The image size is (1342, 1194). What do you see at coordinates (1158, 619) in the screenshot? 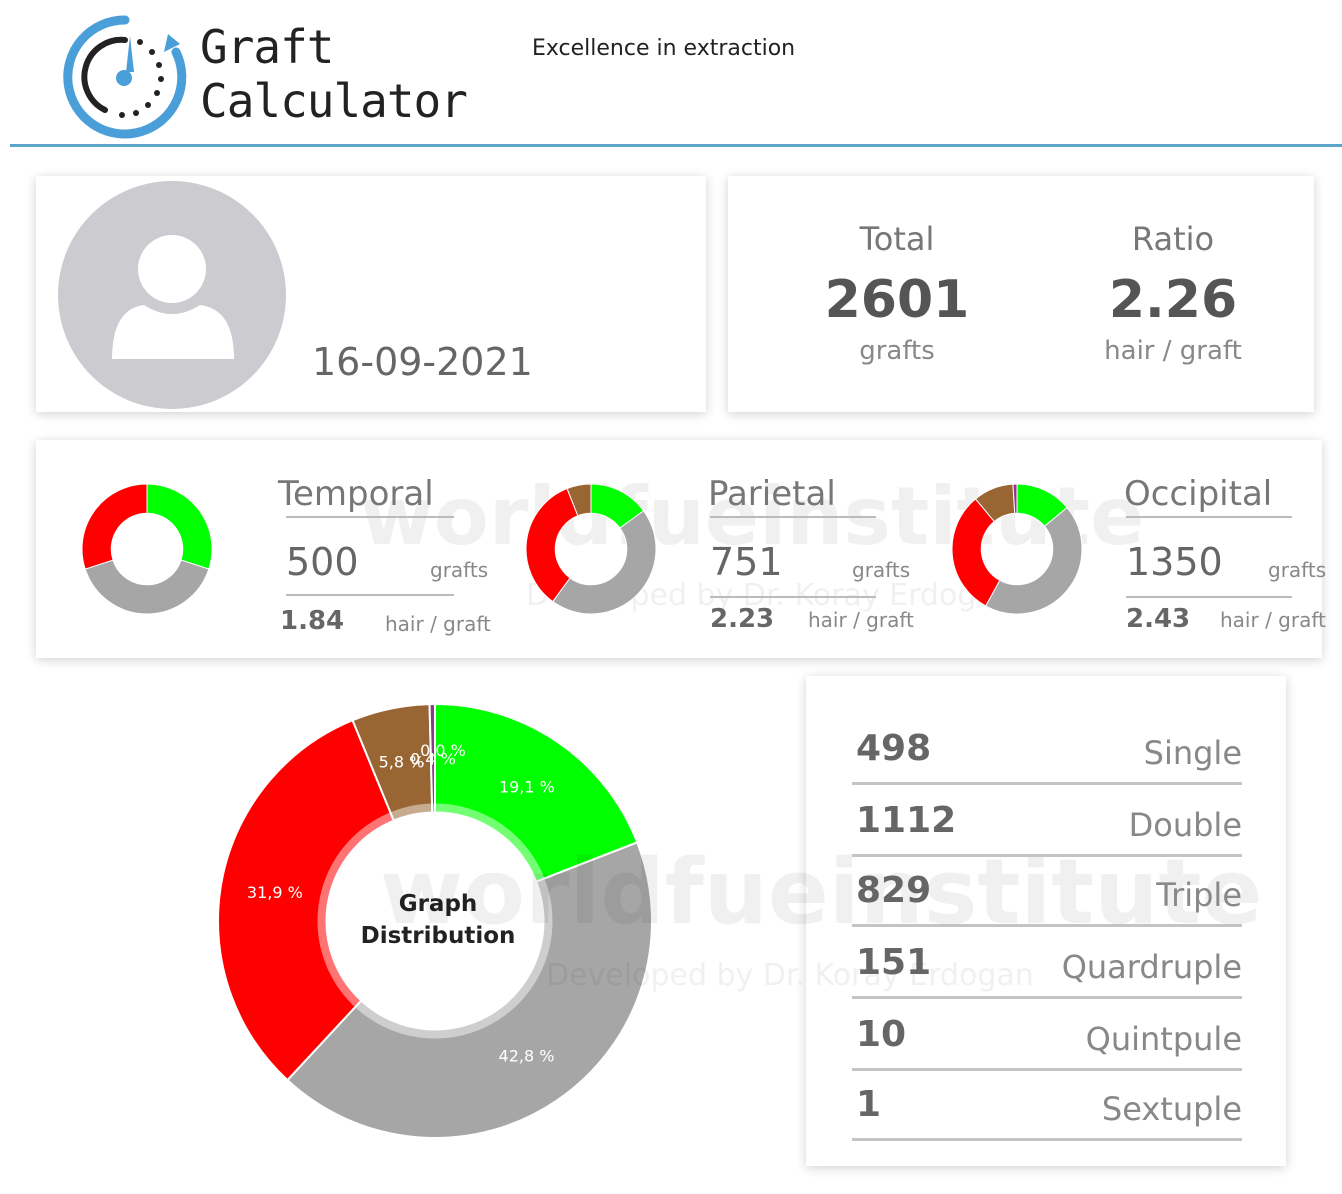
I see `region-ratio-occipital: 2.43` at bounding box center [1158, 619].